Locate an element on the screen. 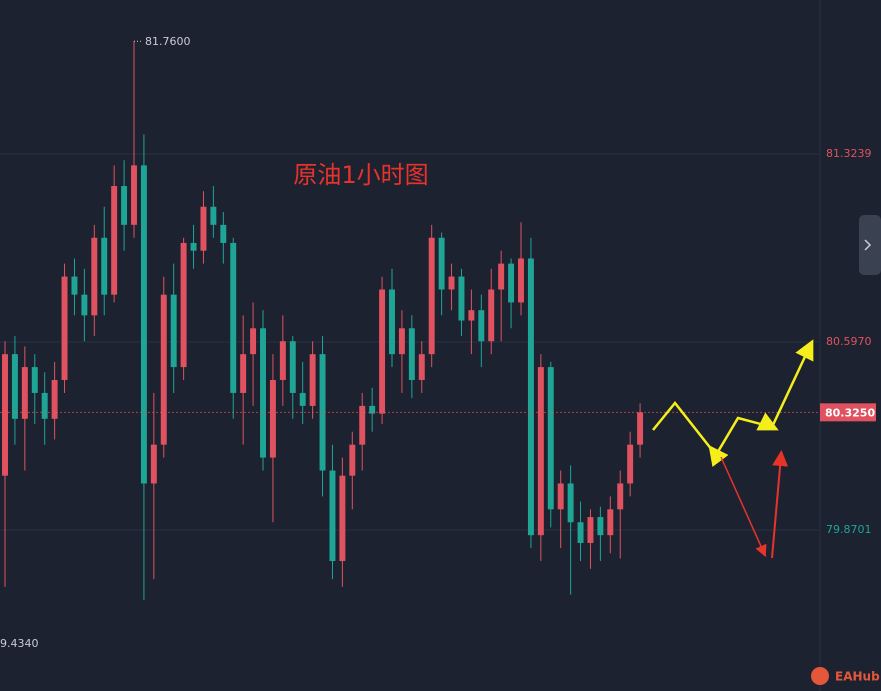 This screenshot has height=691, width=881. chevron-icon is located at coordinates (868, 245).